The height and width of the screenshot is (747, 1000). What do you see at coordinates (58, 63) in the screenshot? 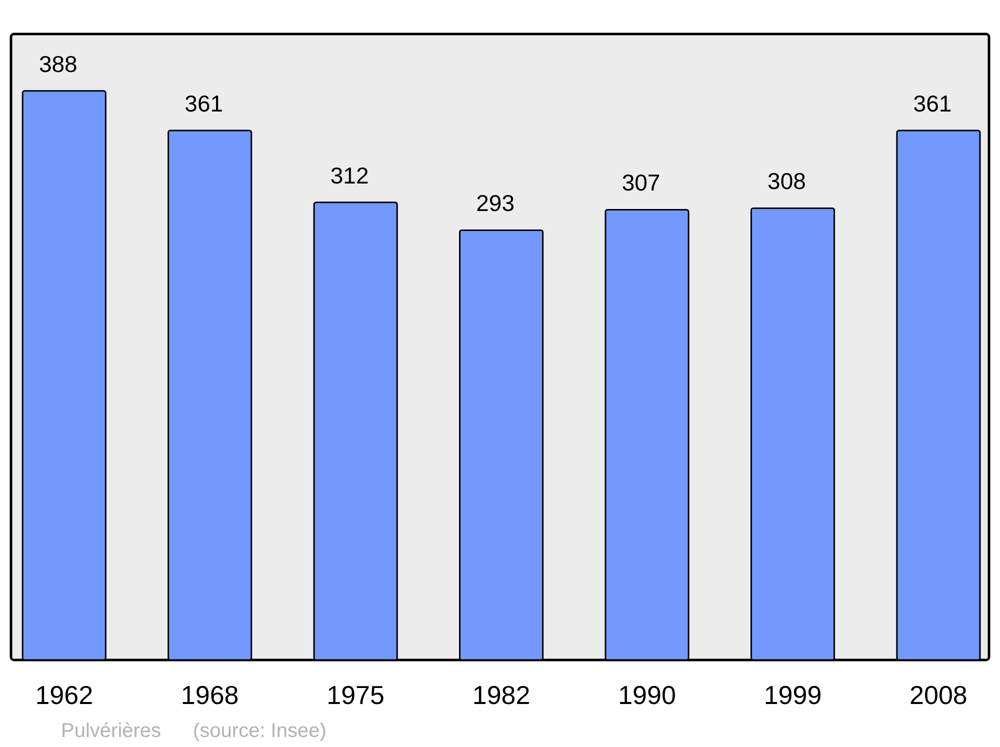
I see `data-label: 388` at bounding box center [58, 63].